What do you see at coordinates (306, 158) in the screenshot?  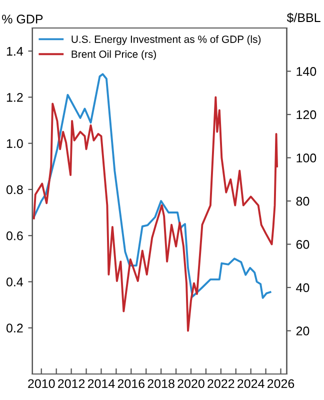 I see `y2-tick-label: 100` at bounding box center [306, 158].